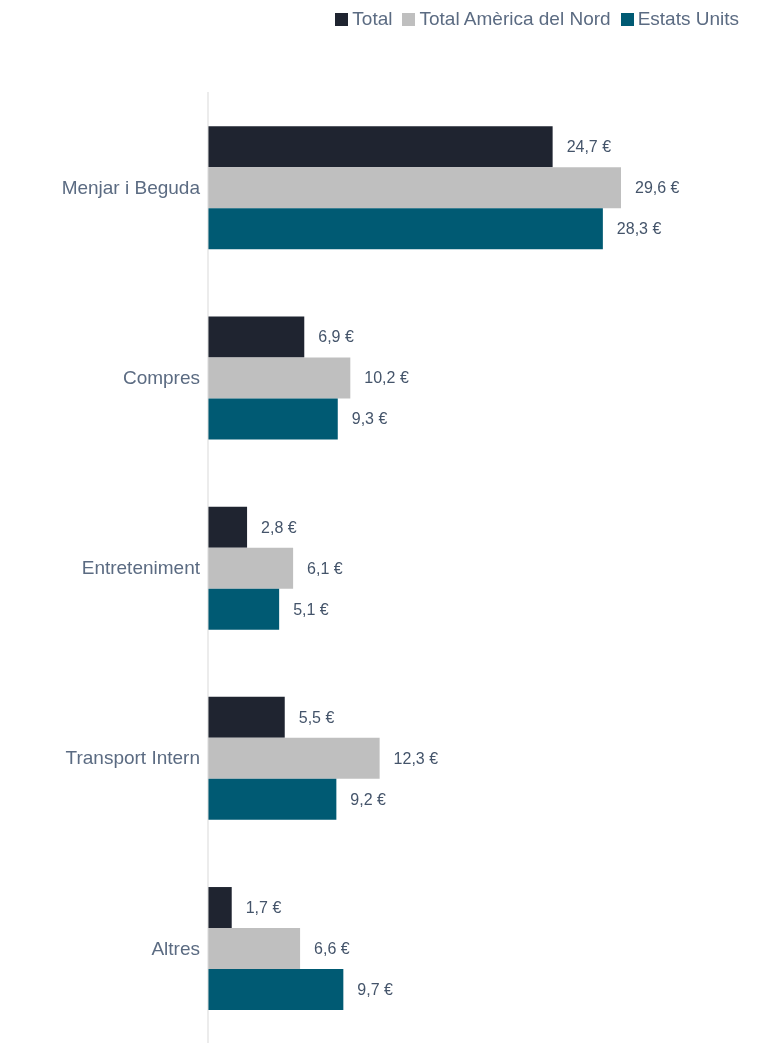 This screenshot has height=1048, width=757. I want to click on data-label: 10,2 €, so click(386, 378).